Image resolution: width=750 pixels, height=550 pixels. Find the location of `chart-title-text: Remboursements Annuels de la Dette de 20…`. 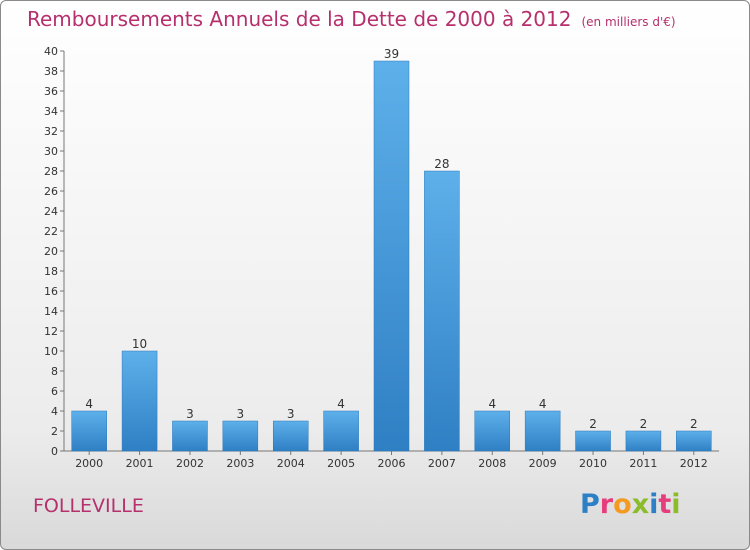

chart-title-text: Remboursements Annuels de la Dette de 20… is located at coordinates (299, 19).